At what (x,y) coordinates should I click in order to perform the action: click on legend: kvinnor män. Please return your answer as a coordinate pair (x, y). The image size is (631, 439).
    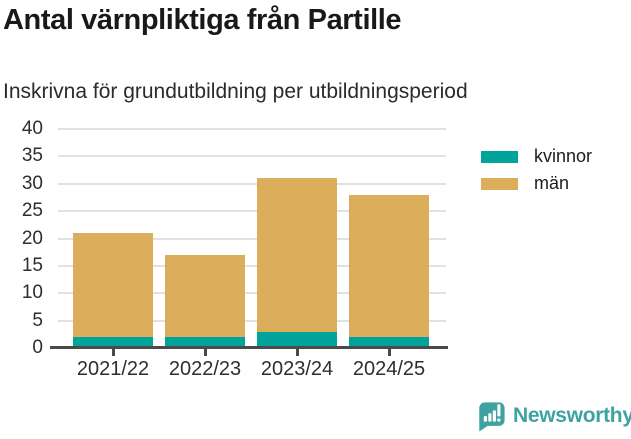
    Looking at the image, I should click on (536, 173).